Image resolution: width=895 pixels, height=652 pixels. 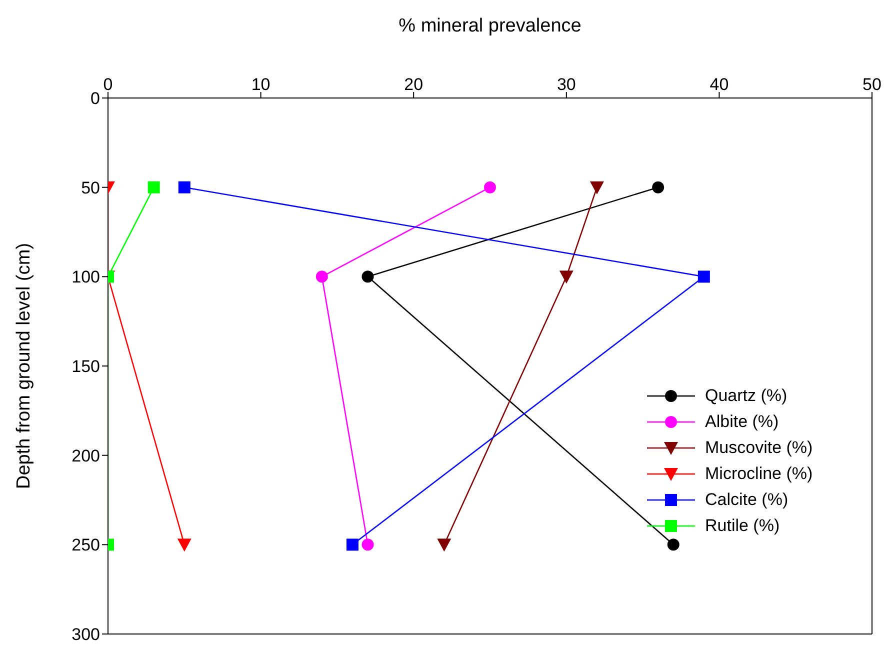 What do you see at coordinates (86, 366) in the screenshot?
I see `y-tick-label: 150` at bounding box center [86, 366].